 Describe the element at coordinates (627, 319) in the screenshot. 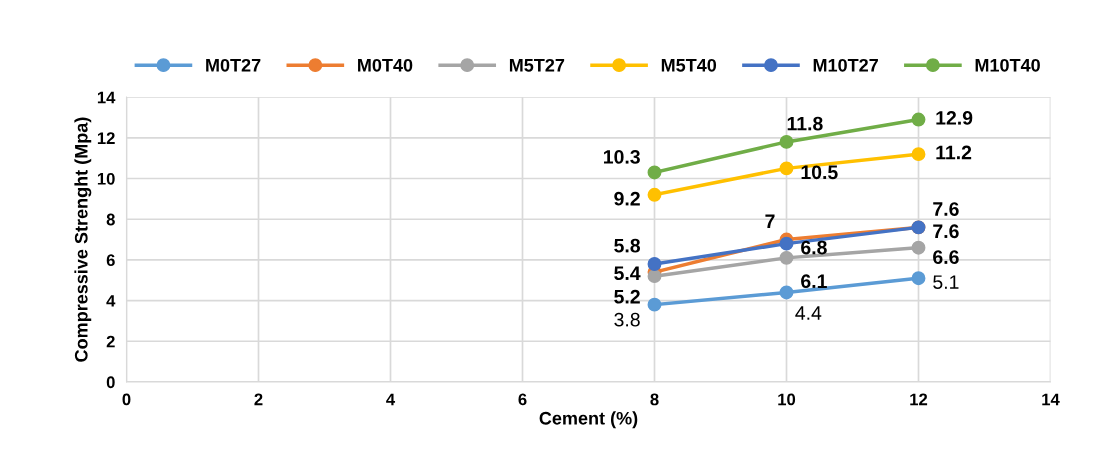

I see `data-label: 3.8` at that location.